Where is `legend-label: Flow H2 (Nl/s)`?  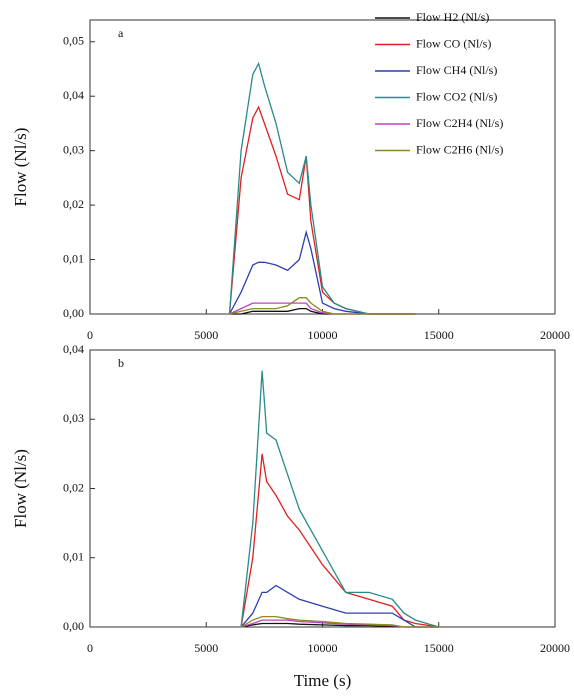
legend-label: Flow H2 (Nl/s) is located at coordinates (452, 17).